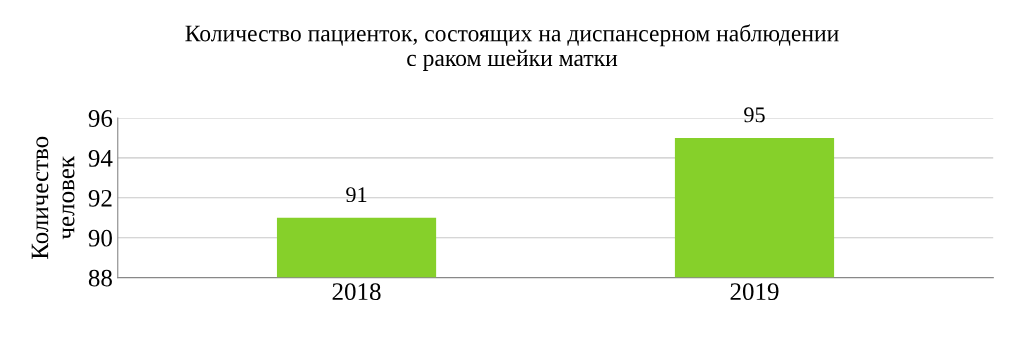 This screenshot has width=1024, height=347. What do you see at coordinates (100, 158) in the screenshot?
I see `y-tick-label: 94` at bounding box center [100, 158].